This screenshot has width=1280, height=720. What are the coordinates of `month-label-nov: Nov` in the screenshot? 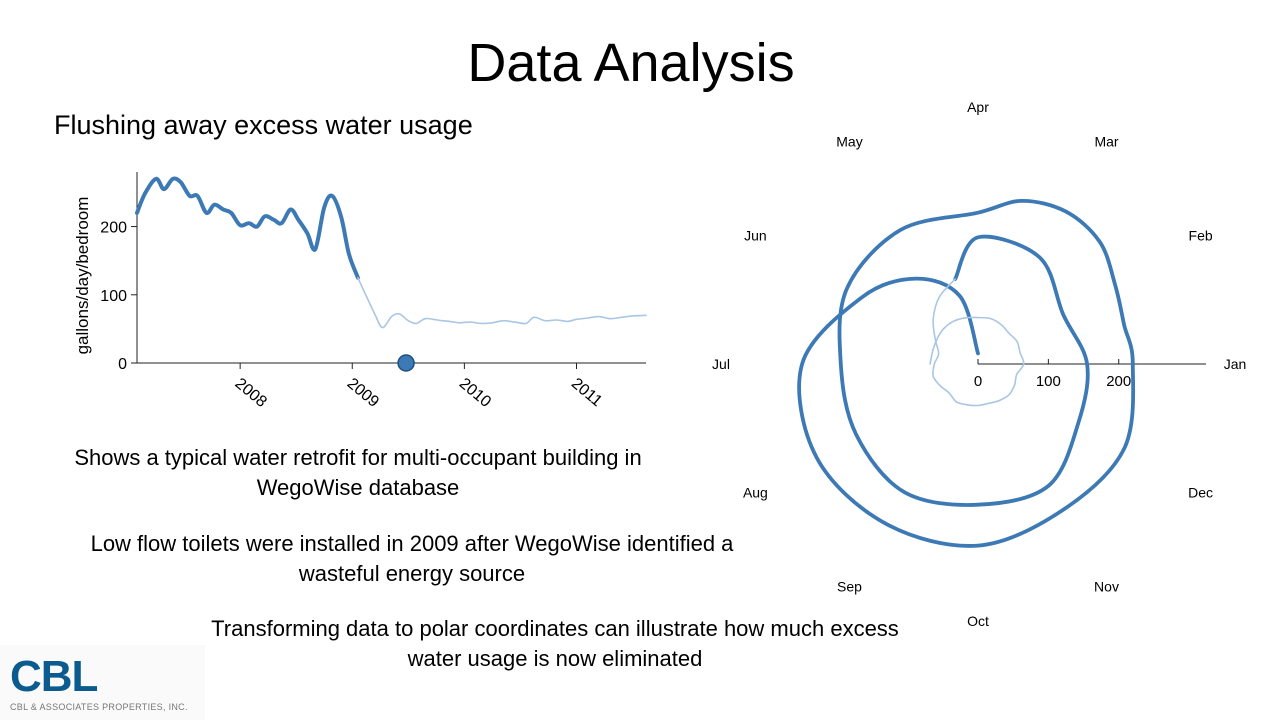 It's located at (1106, 587).